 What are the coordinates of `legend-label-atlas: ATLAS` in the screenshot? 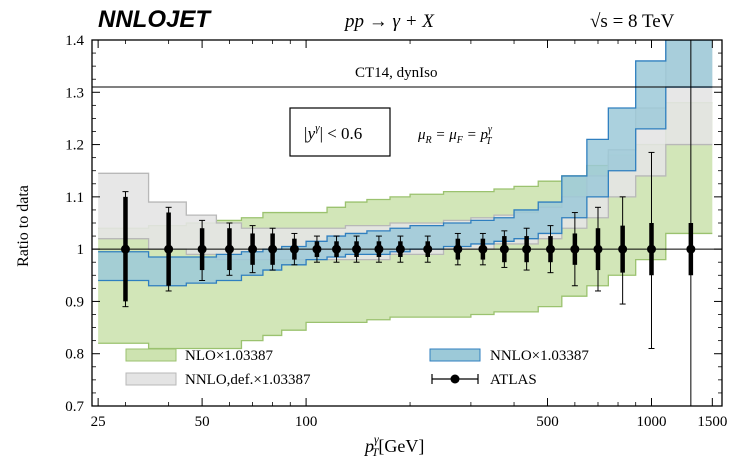 It's located at (513, 380).